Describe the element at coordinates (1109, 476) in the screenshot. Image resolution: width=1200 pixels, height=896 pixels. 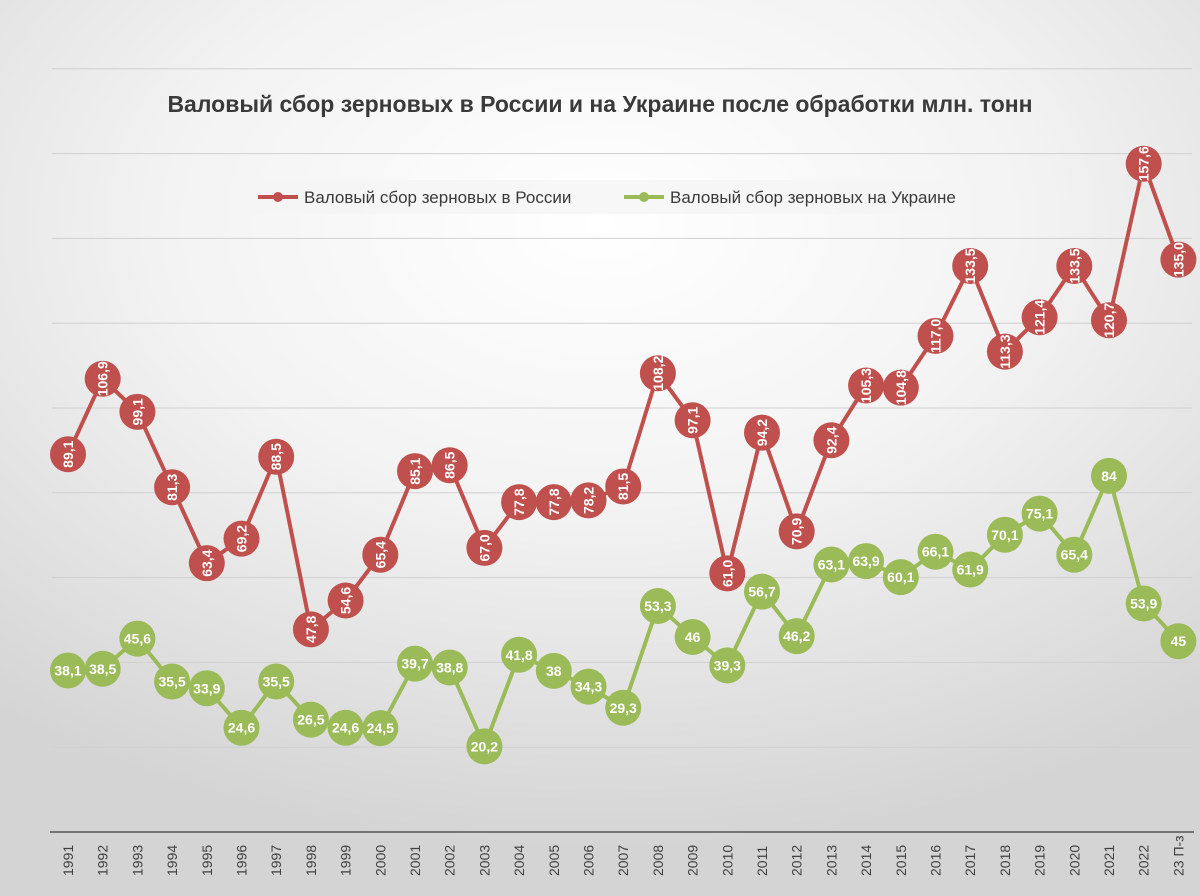
I see `data-label: 84` at that location.